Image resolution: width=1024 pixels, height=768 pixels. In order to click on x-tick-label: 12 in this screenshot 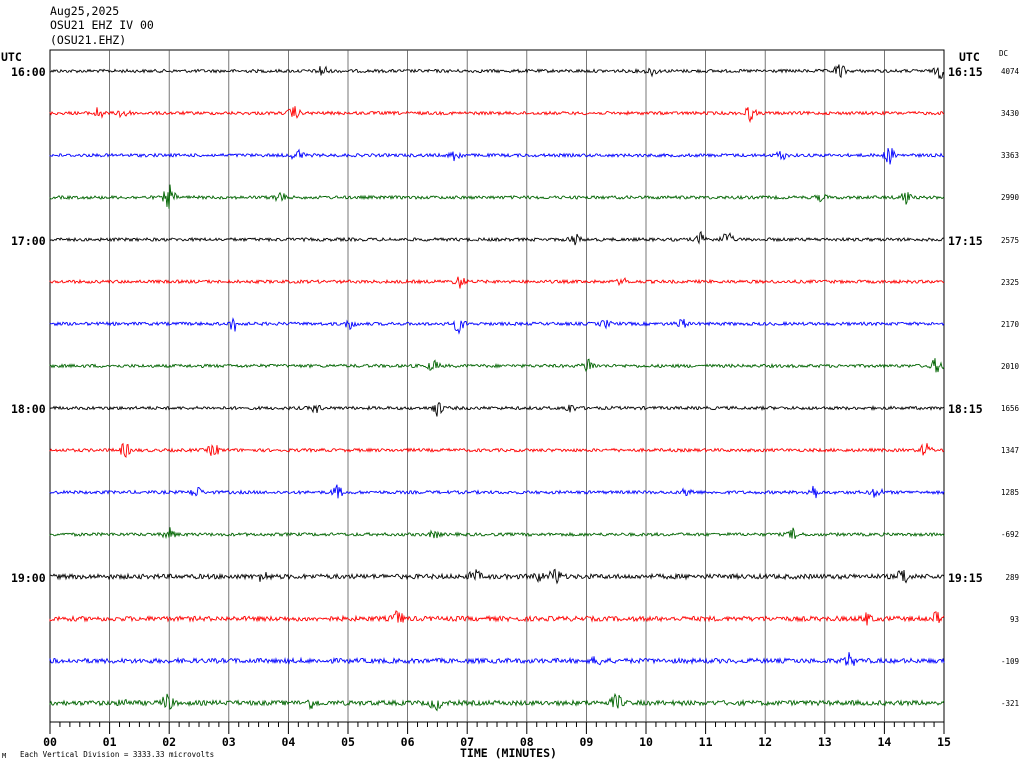, I will do `click(765, 742)`.